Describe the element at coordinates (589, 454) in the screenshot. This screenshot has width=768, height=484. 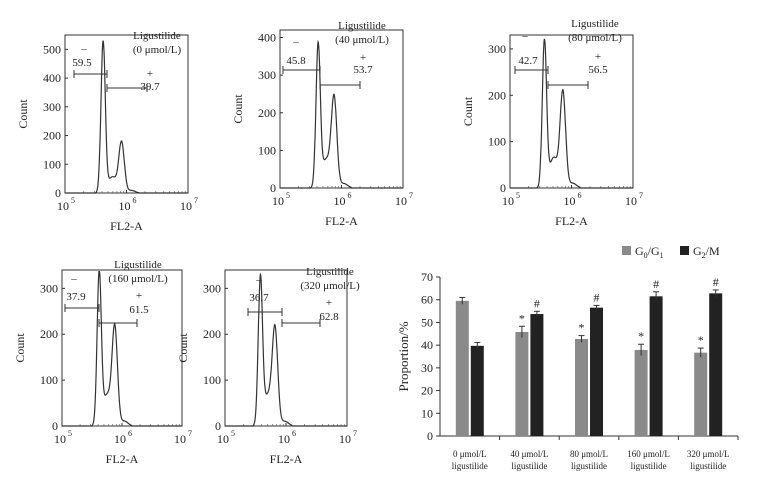
I see `category-label: 80 μmol/L` at that location.